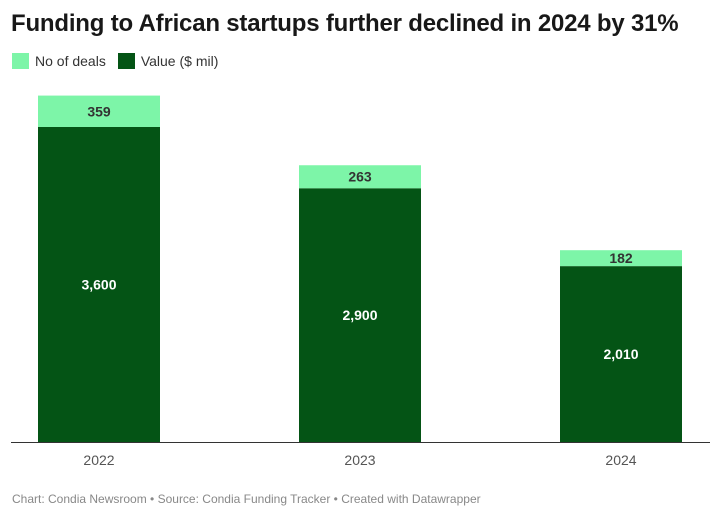 The image size is (720, 521). I want to click on data-label-value: 2,900, so click(359, 315).